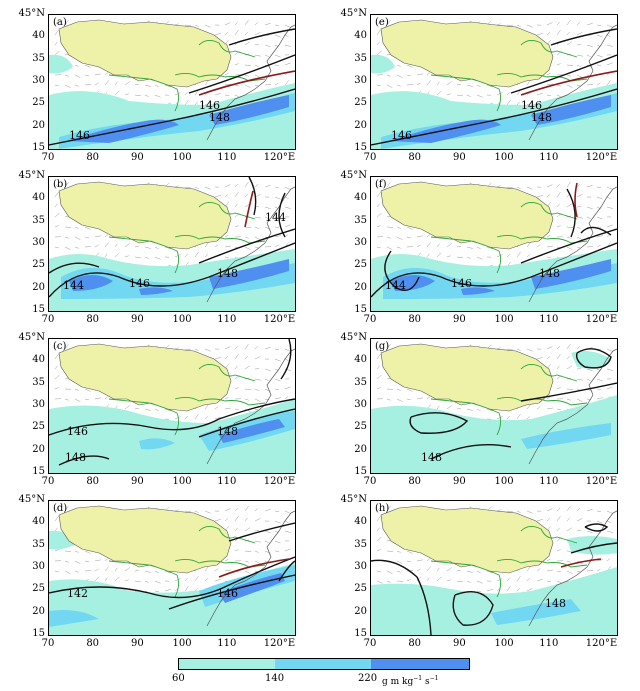 The width and height of the screenshot is (640, 691). I want to click on latitude-tick: 45°N, so click(31, 499).